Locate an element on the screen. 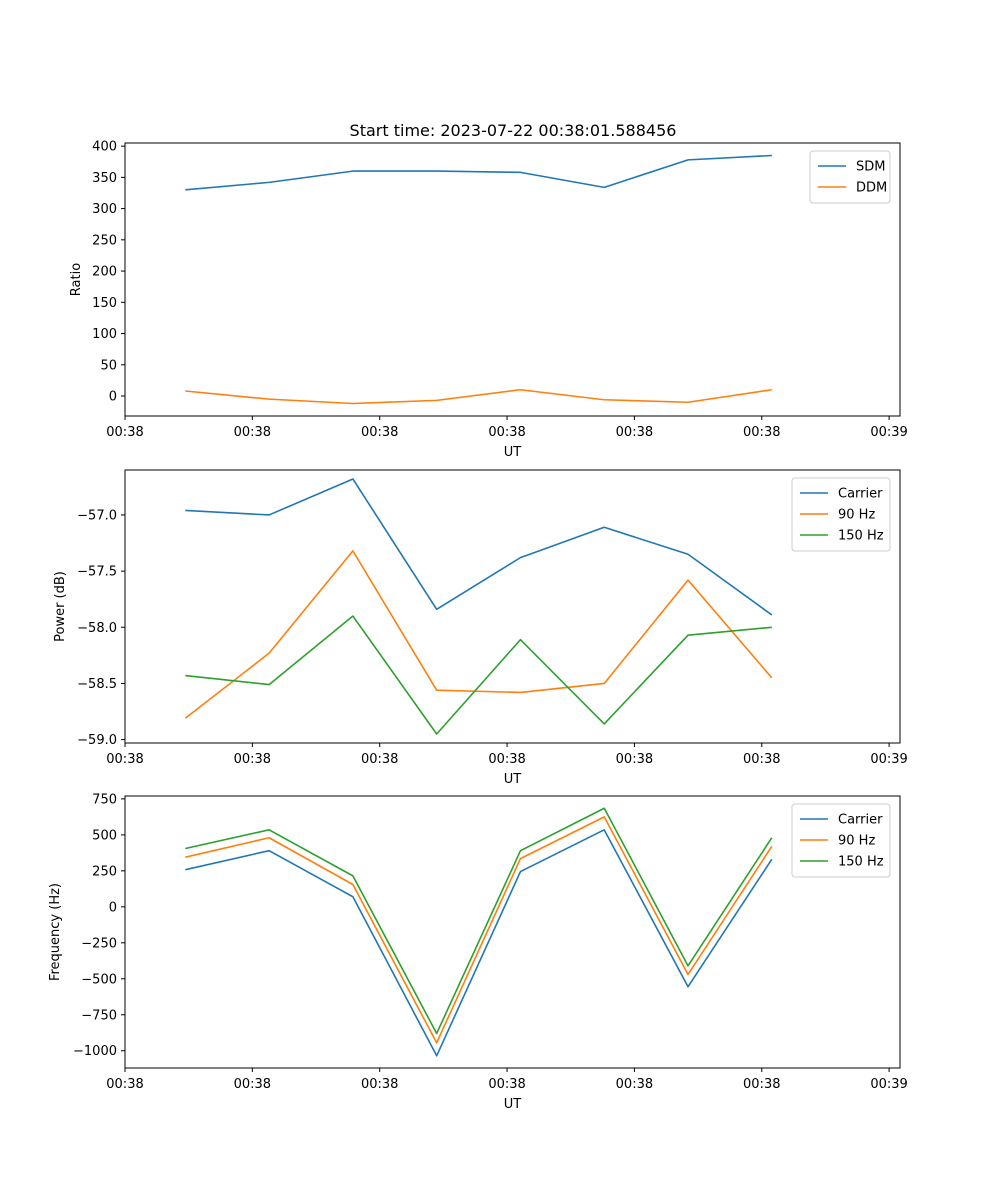 This screenshot has width=1000, height=1200. y-tick-label: 350 is located at coordinates (104, 178).